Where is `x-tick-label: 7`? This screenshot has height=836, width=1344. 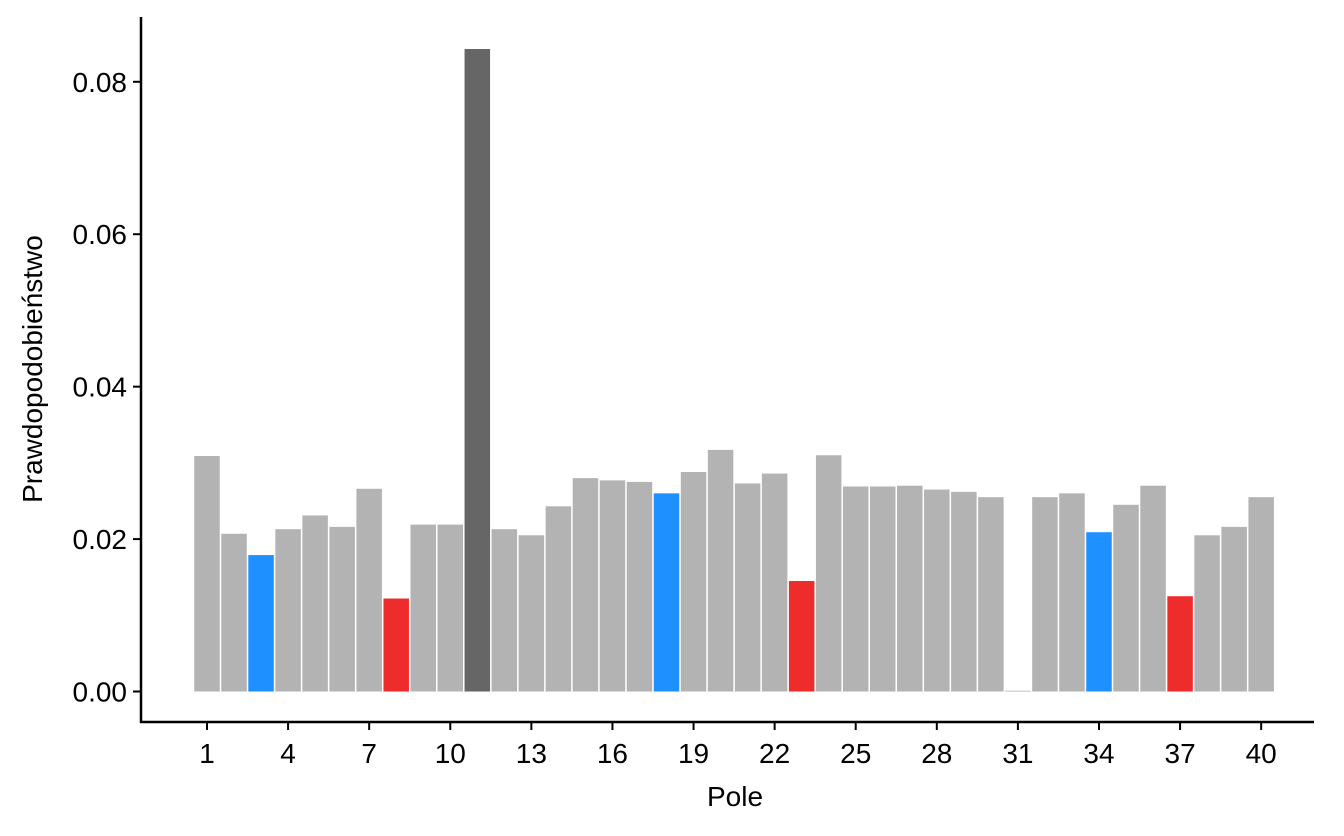
x-tick-label: 7 is located at coordinates (369, 753).